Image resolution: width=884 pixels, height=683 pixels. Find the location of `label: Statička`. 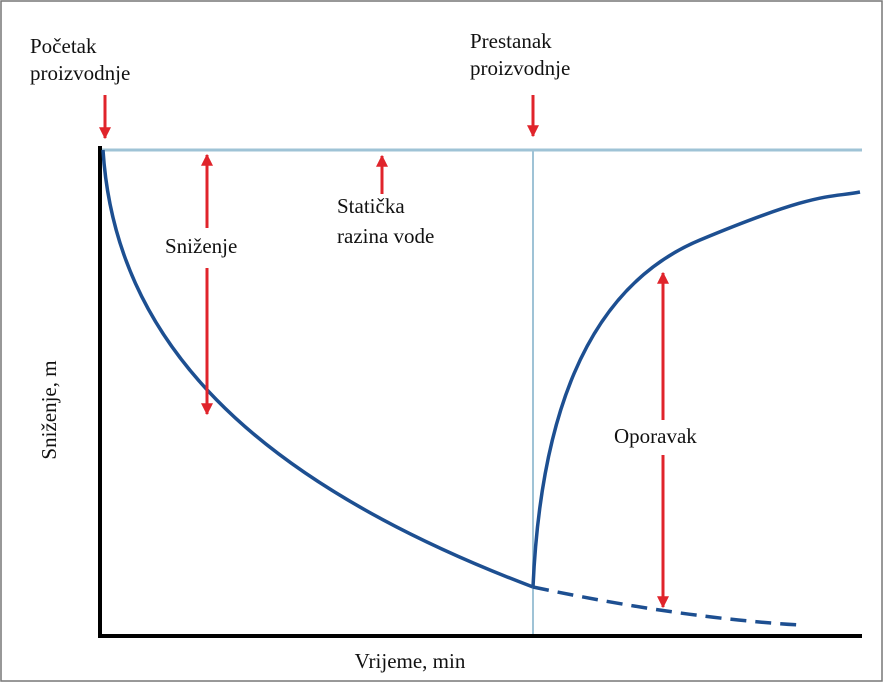

label: Statička is located at coordinates (371, 206).